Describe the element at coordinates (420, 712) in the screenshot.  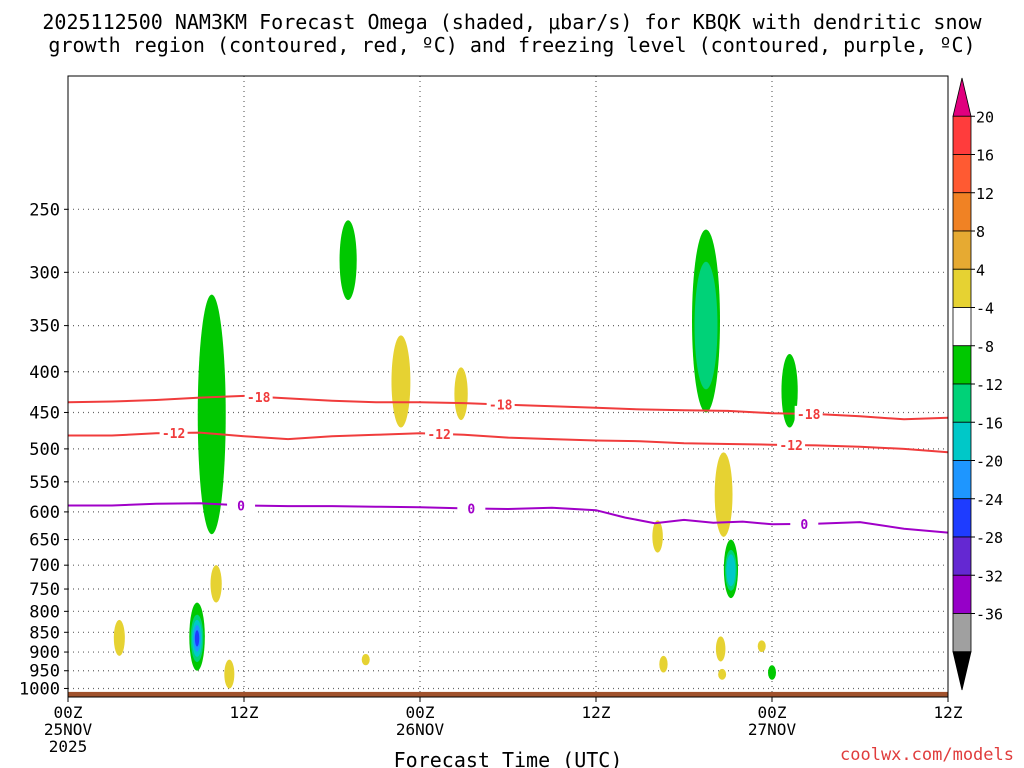
I see `x-tick-label-24: 00Z` at that location.